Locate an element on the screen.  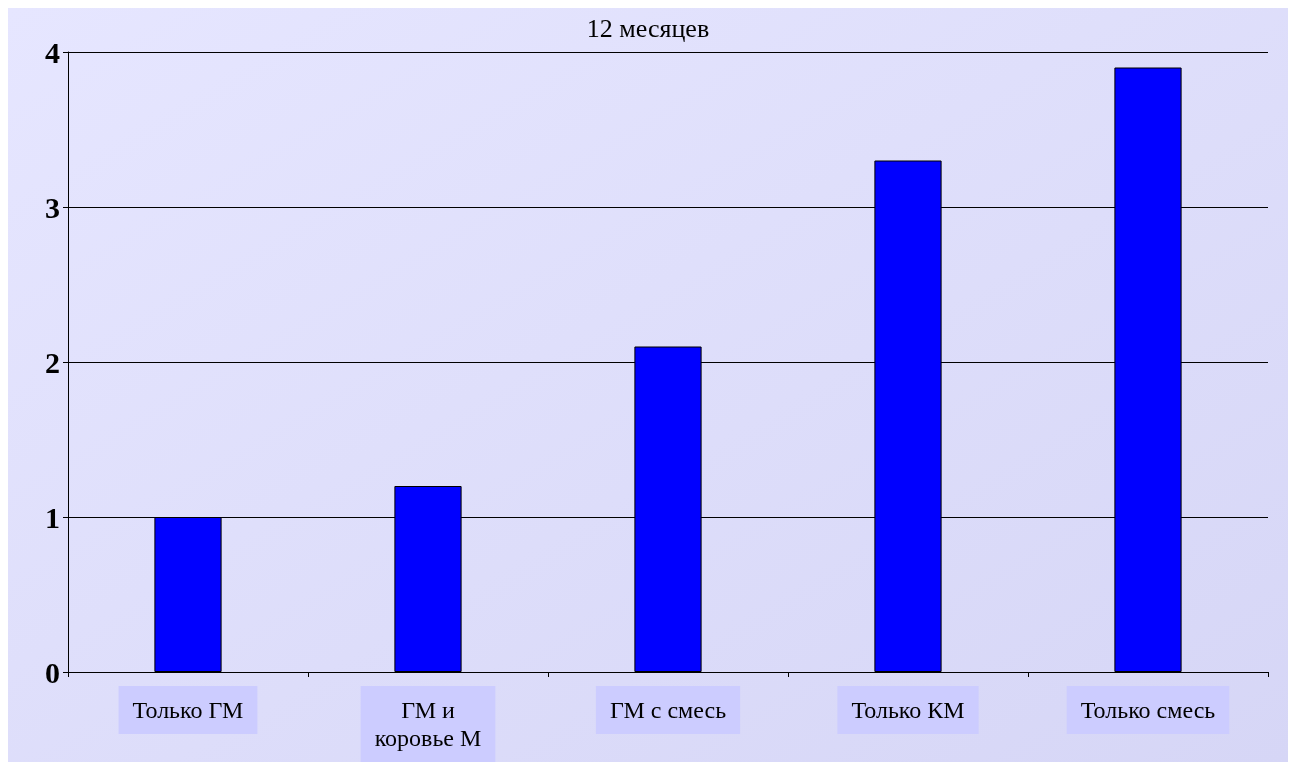
y-tick-label: 2 is located at coordinates (52, 362).